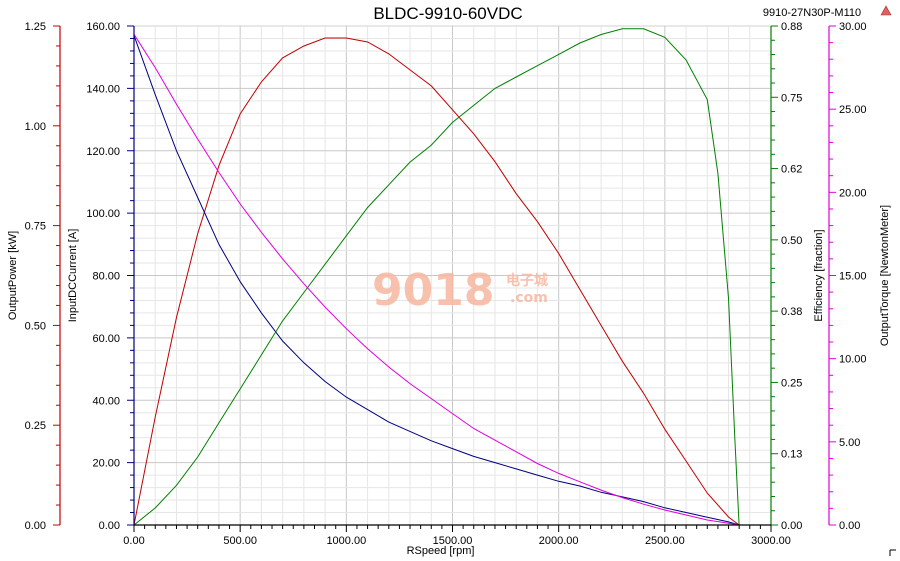 This screenshot has height=561, width=900. I want to click on tick-label-efficiency: 0.13, so click(791, 455).